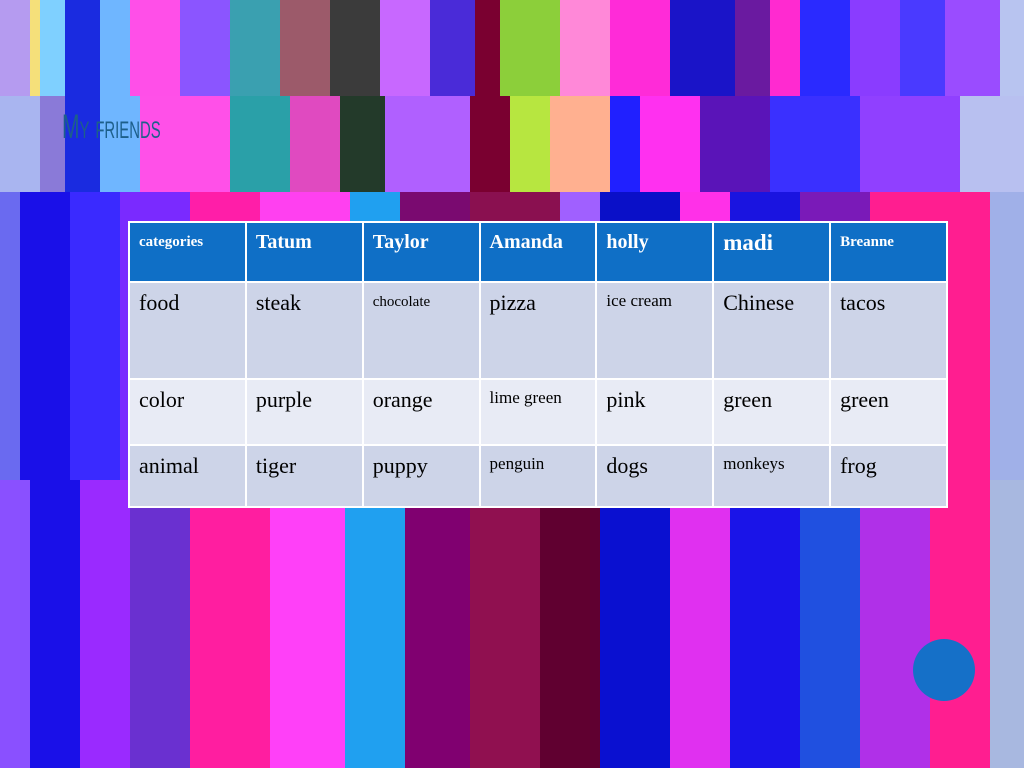 The width and height of the screenshot is (1024, 768). What do you see at coordinates (772, 330) in the screenshot?
I see `table-cell: Chinese` at bounding box center [772, 330].